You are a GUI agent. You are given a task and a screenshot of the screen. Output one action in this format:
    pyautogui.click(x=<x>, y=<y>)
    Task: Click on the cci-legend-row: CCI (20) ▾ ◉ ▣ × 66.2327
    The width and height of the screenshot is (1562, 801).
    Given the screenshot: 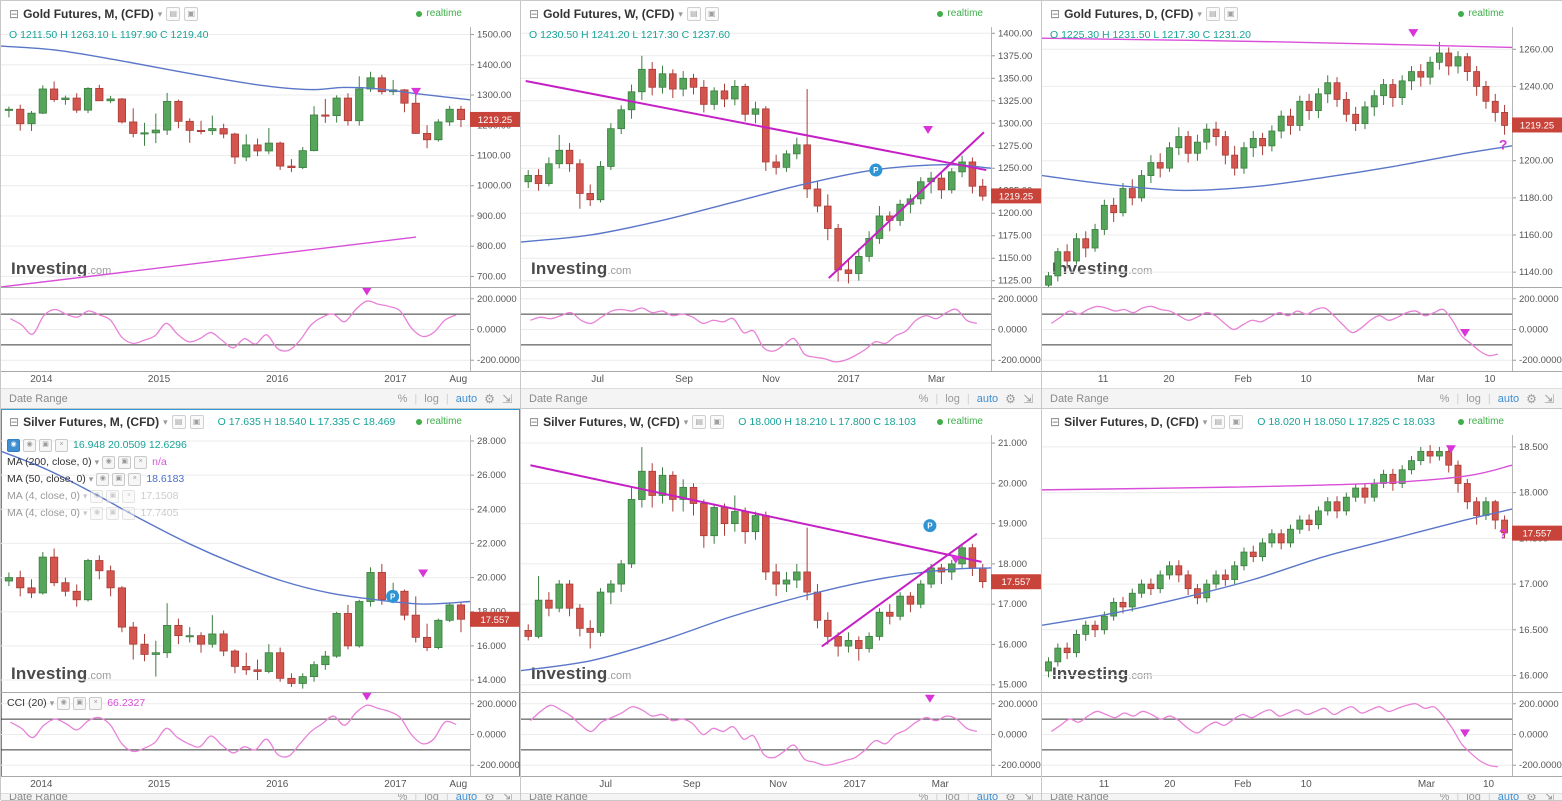 What is the action you would take?
    pyautogui.click(x=76, y=703)
    